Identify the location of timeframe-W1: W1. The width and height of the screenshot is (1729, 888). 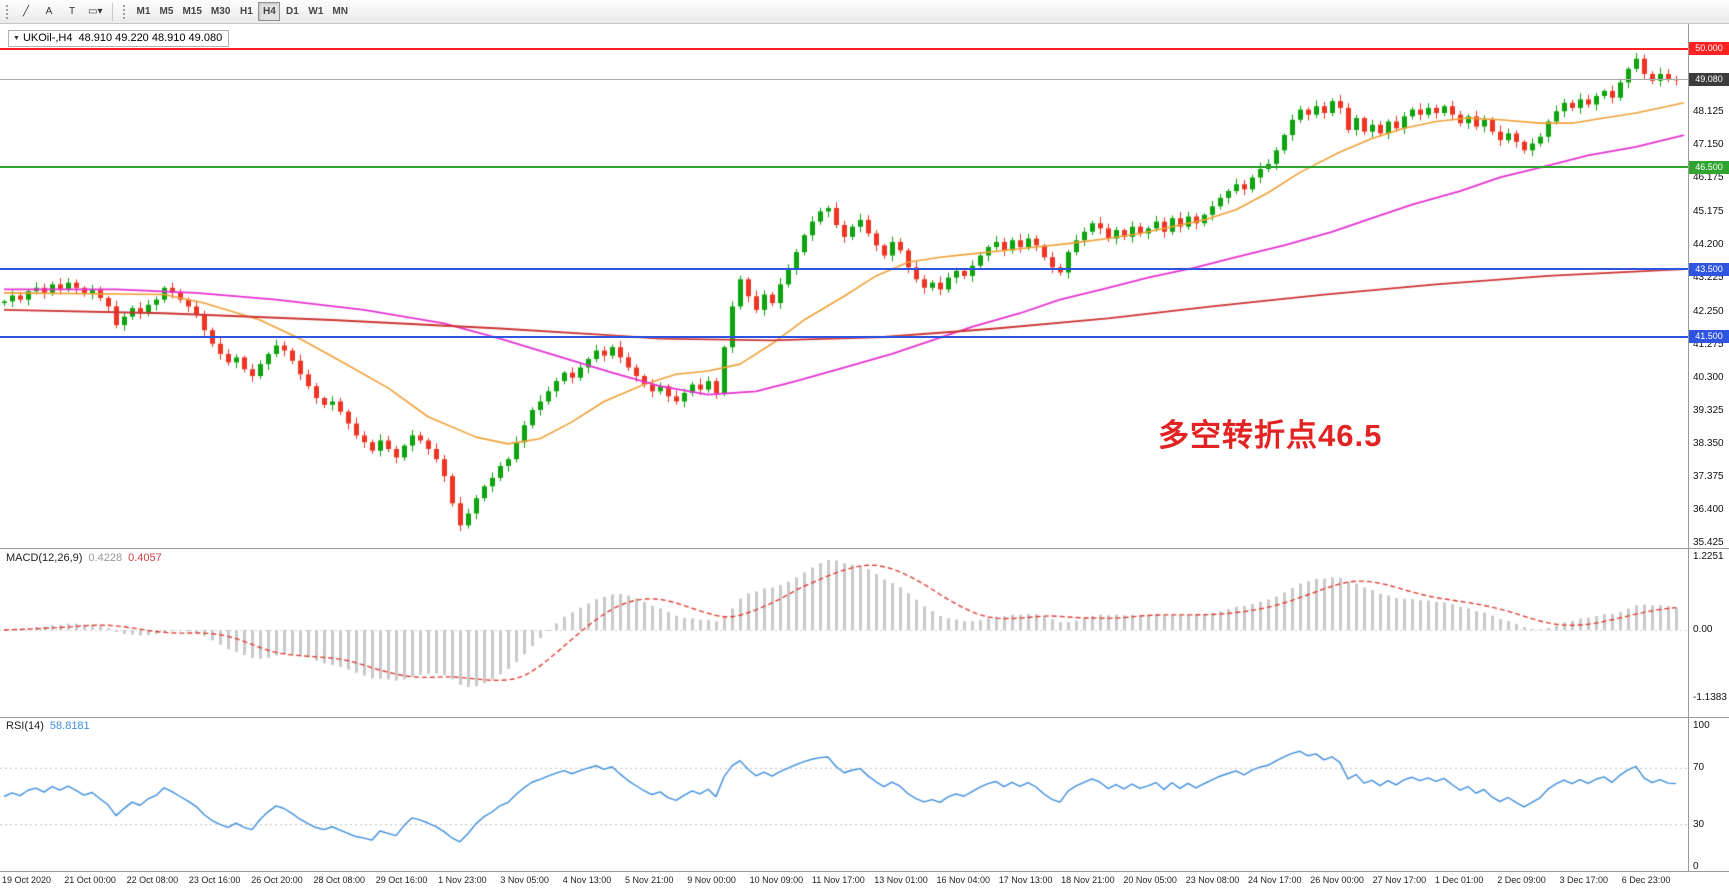
(315, 11).